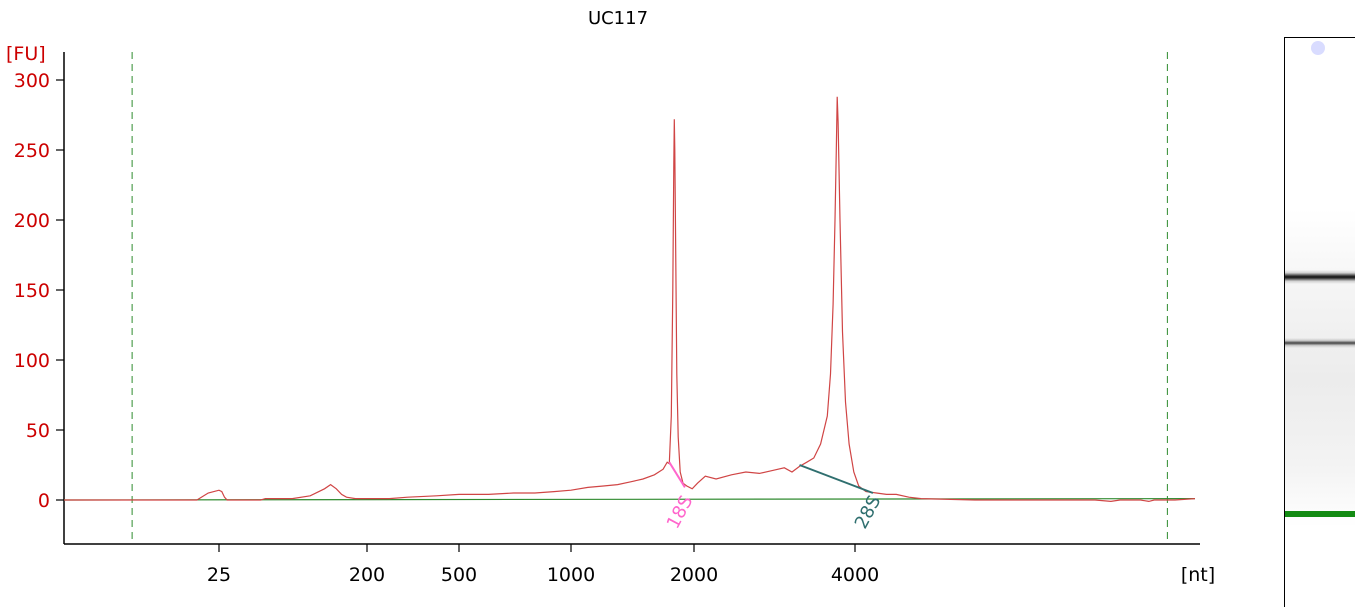  Describe the element at coordinates (571, 575) in the screenshot. I see `x-tick-label: 1000` at that location.